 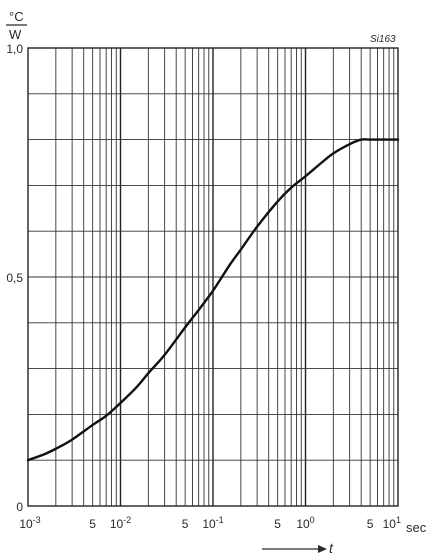 I want to click on x-axis-label: t, so click(x=331, y=548).